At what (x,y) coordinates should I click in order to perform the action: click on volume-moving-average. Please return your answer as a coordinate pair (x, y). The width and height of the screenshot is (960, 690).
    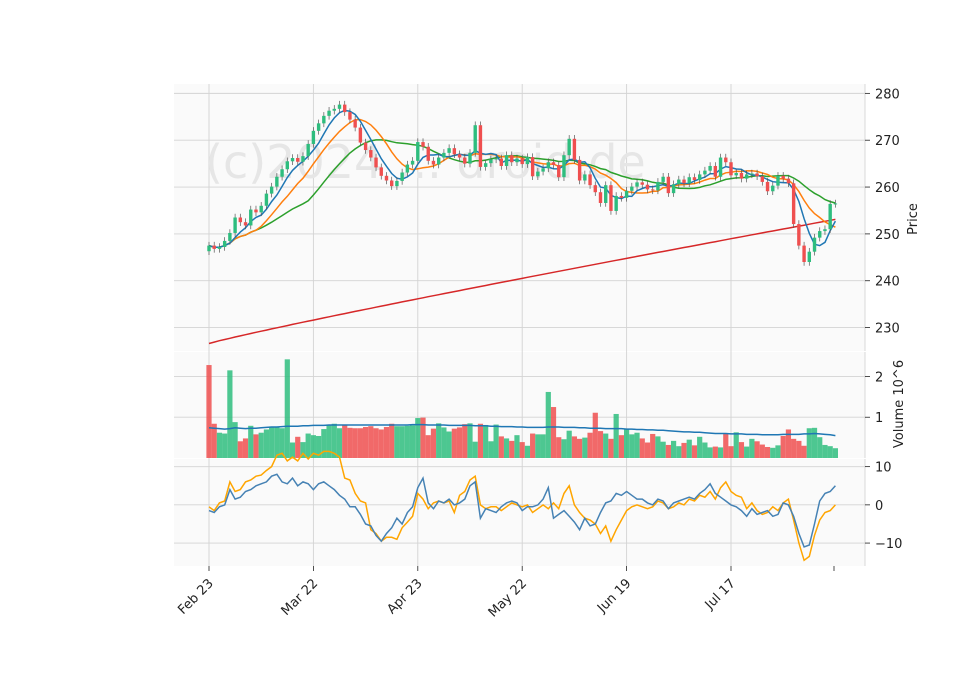
    Looking at the image, I should click on (522, 430).